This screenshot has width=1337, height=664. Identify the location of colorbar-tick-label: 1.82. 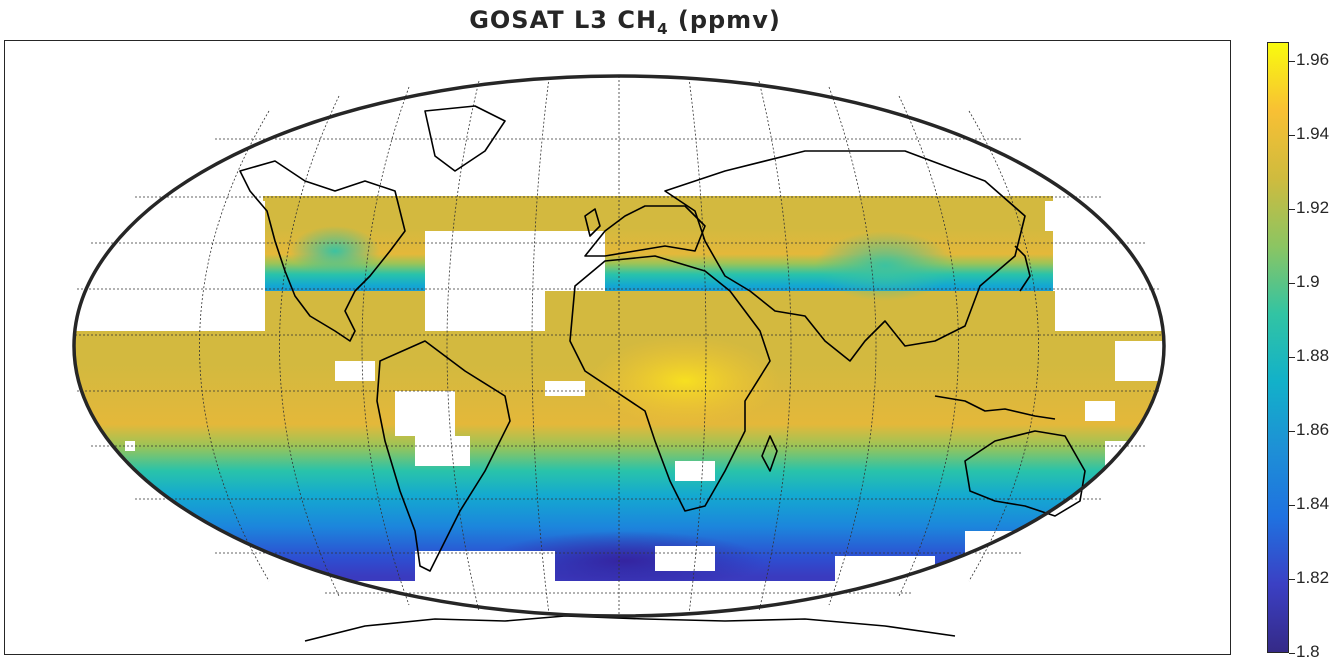
(1313, 577).